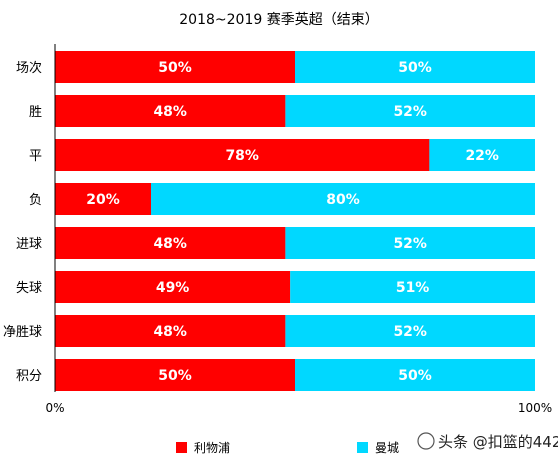 The height and width of the screenshot is (464, 558). What do you see at coordinates (498, 442) in the screenshot?
I see `watermark-text: 头条 @扣篮的442` at bounding box center [498, 442].